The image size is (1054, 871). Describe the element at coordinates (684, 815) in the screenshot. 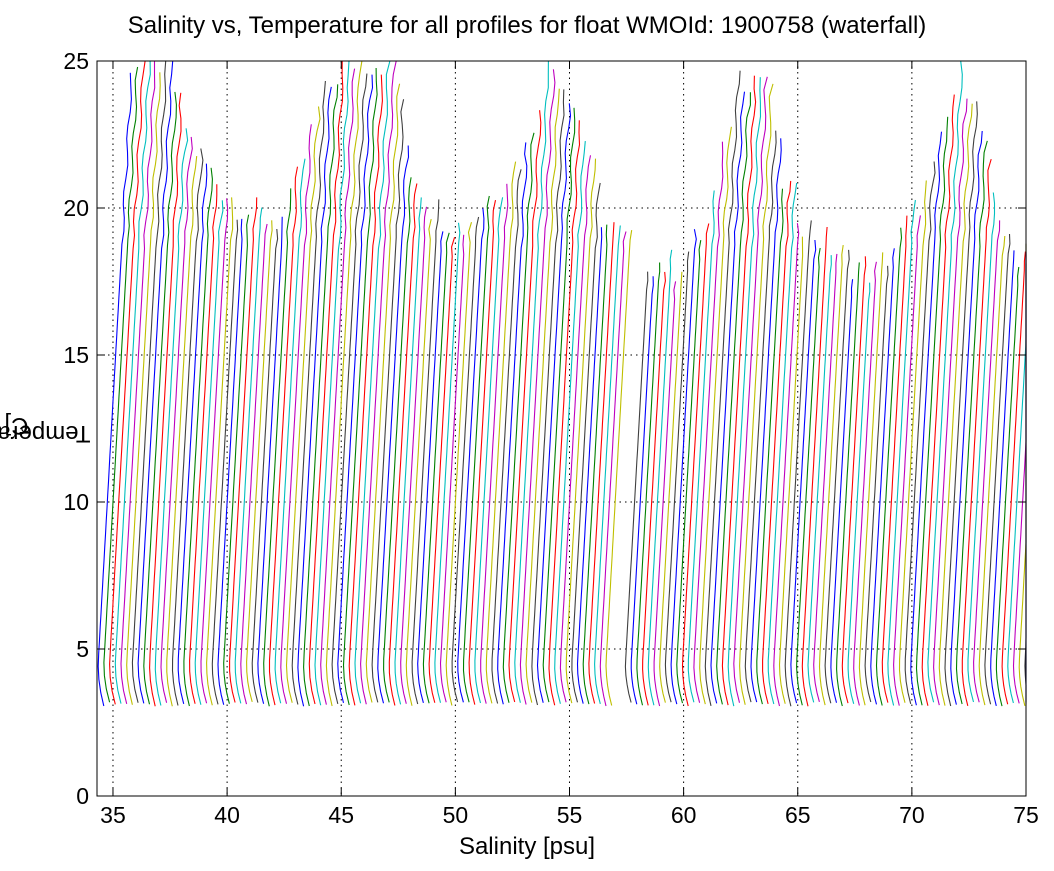

I see `x-tick-label: 60` at that location.